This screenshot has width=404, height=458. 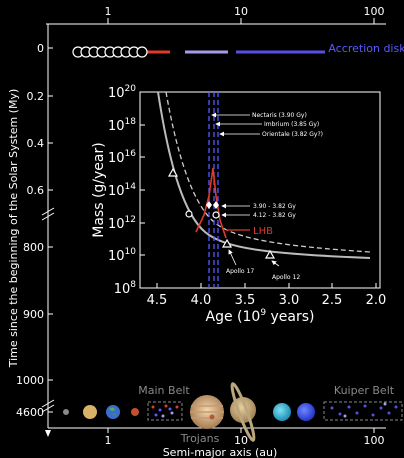 What do you see at coordinates (135, 412) in the screenshot?
I see `mars-planet` at bounding box center [135, 412].